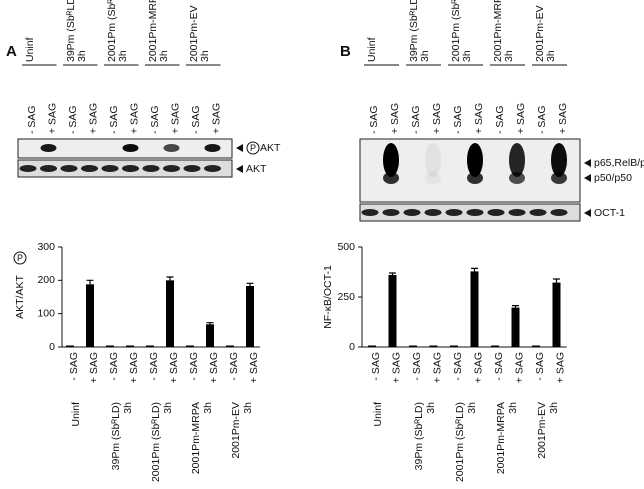  I want to click on y-tick-label: 250, so click(346, 297).